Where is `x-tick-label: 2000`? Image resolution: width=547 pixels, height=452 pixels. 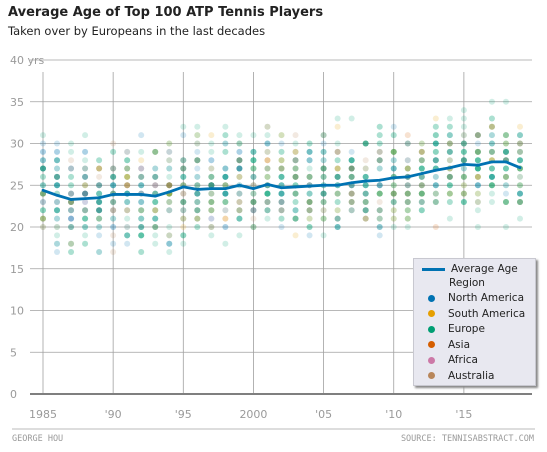
x-tick-label: 2000 is located at coordinates (253, 414).